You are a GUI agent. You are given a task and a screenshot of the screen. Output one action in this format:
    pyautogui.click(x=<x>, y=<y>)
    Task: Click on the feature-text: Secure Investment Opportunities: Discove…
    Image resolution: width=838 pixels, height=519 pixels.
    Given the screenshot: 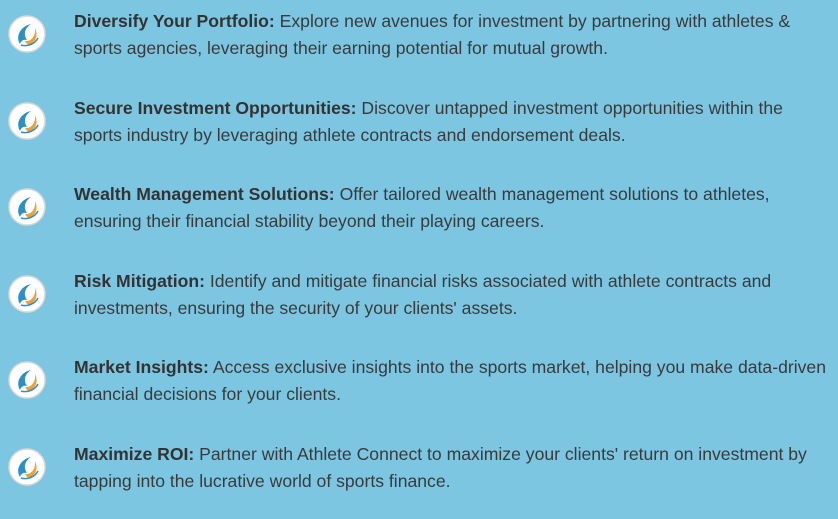 What is the action you would take?
    pyautogui.click(x=453, y=122)
    